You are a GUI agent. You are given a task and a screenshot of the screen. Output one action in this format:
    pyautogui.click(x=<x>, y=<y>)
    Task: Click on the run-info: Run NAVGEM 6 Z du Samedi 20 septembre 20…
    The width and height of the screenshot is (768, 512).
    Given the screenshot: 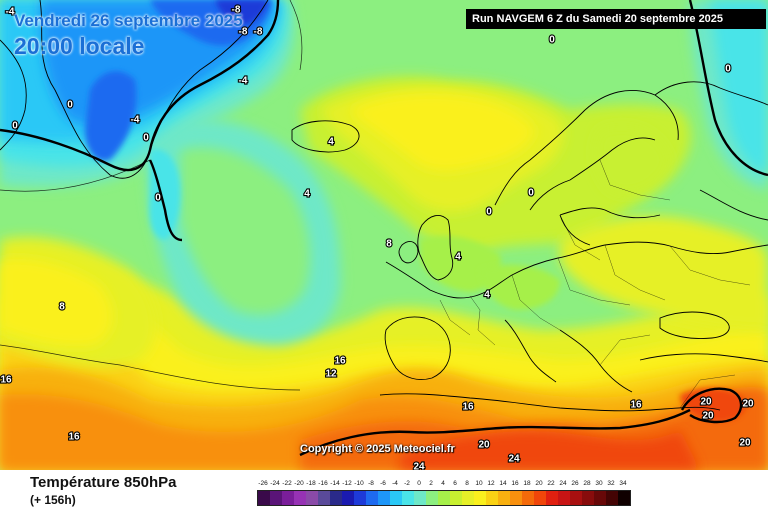 What is the action you would take?
    pyautogui.click(x=616, y=19)
    